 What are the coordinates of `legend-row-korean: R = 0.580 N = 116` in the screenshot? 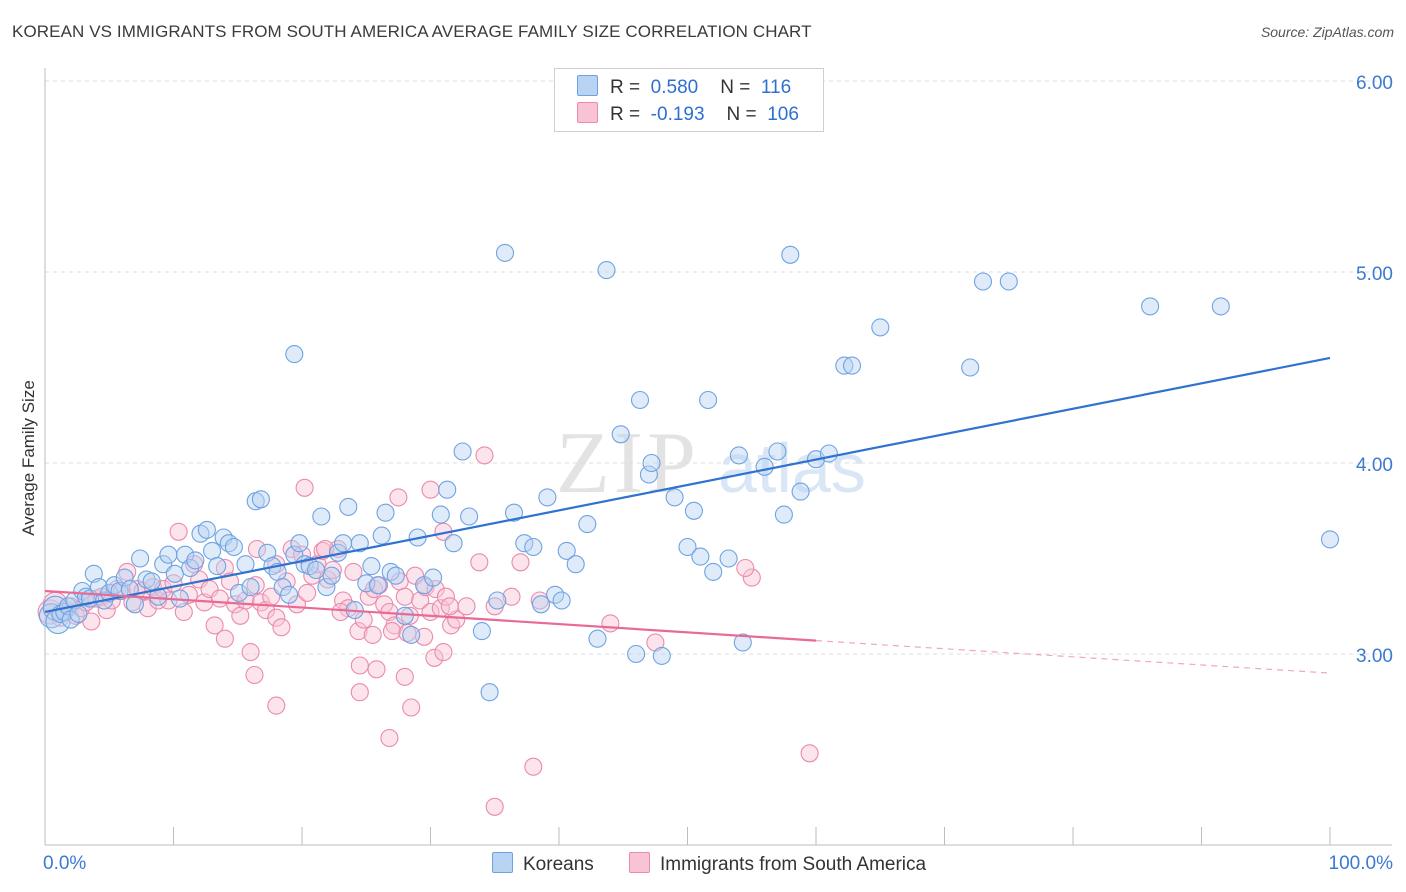 It's located at (684, 87).